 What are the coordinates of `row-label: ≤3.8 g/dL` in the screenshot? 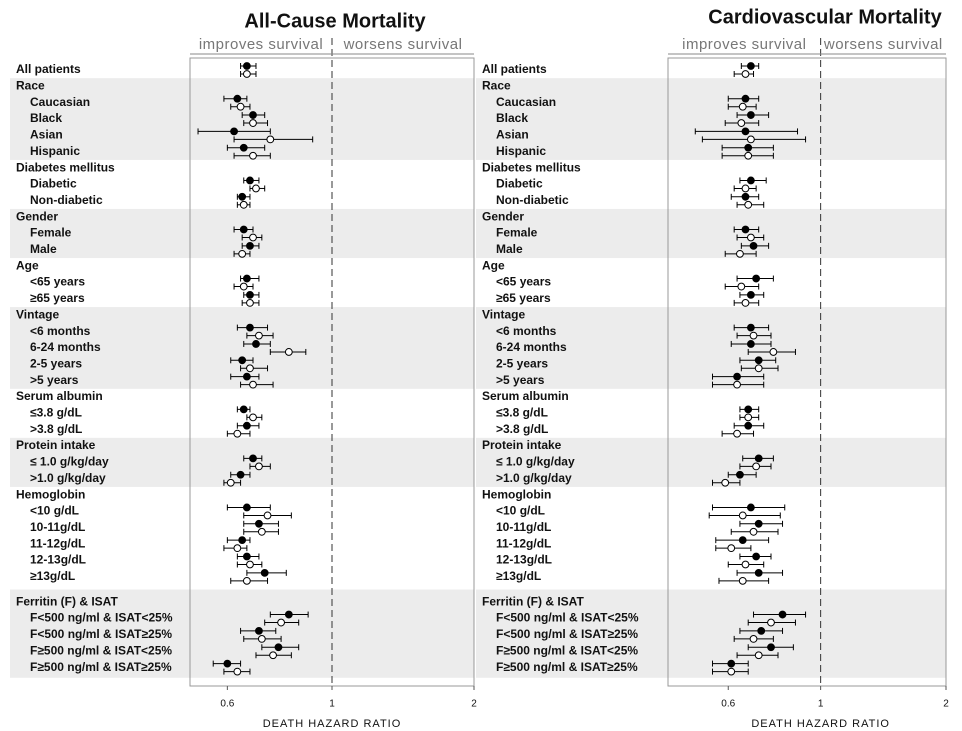 It's located at (56, 413).